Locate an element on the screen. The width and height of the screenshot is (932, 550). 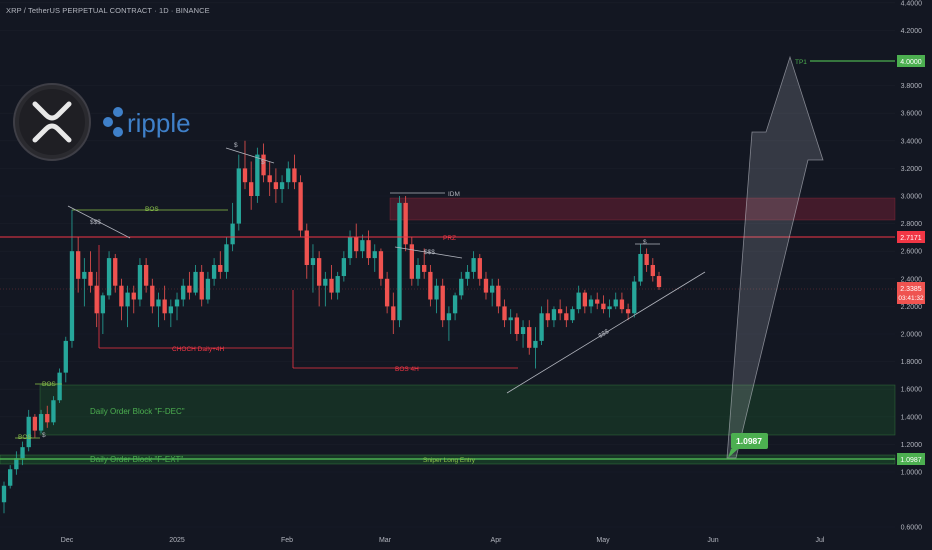
sniper-label: Sniper Long Entry is located at coordinates (449, 460).